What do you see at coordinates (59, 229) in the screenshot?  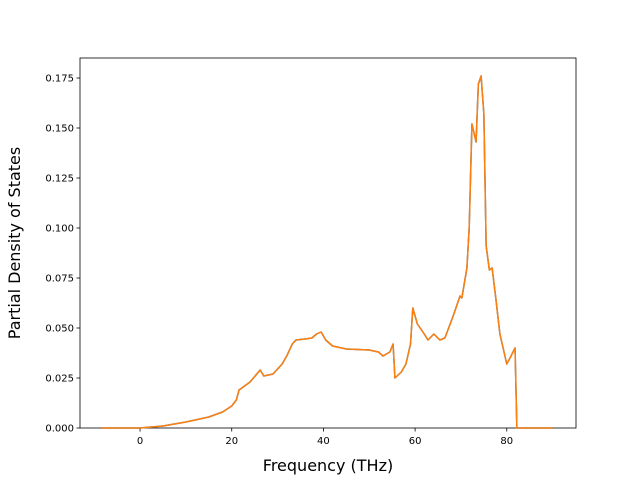 I see `y-tick-label: 0.100` at bounding box center [59, 229].